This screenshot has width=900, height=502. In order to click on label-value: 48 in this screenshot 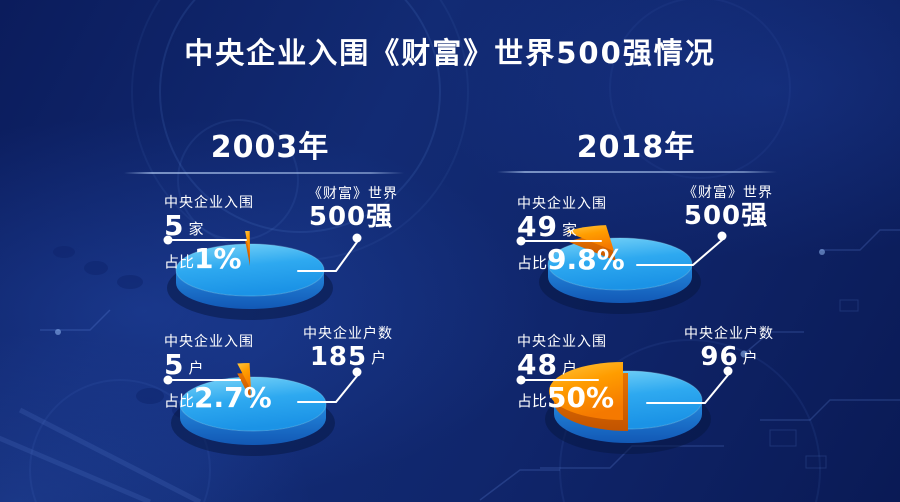, I will do `click(537, 364)`.